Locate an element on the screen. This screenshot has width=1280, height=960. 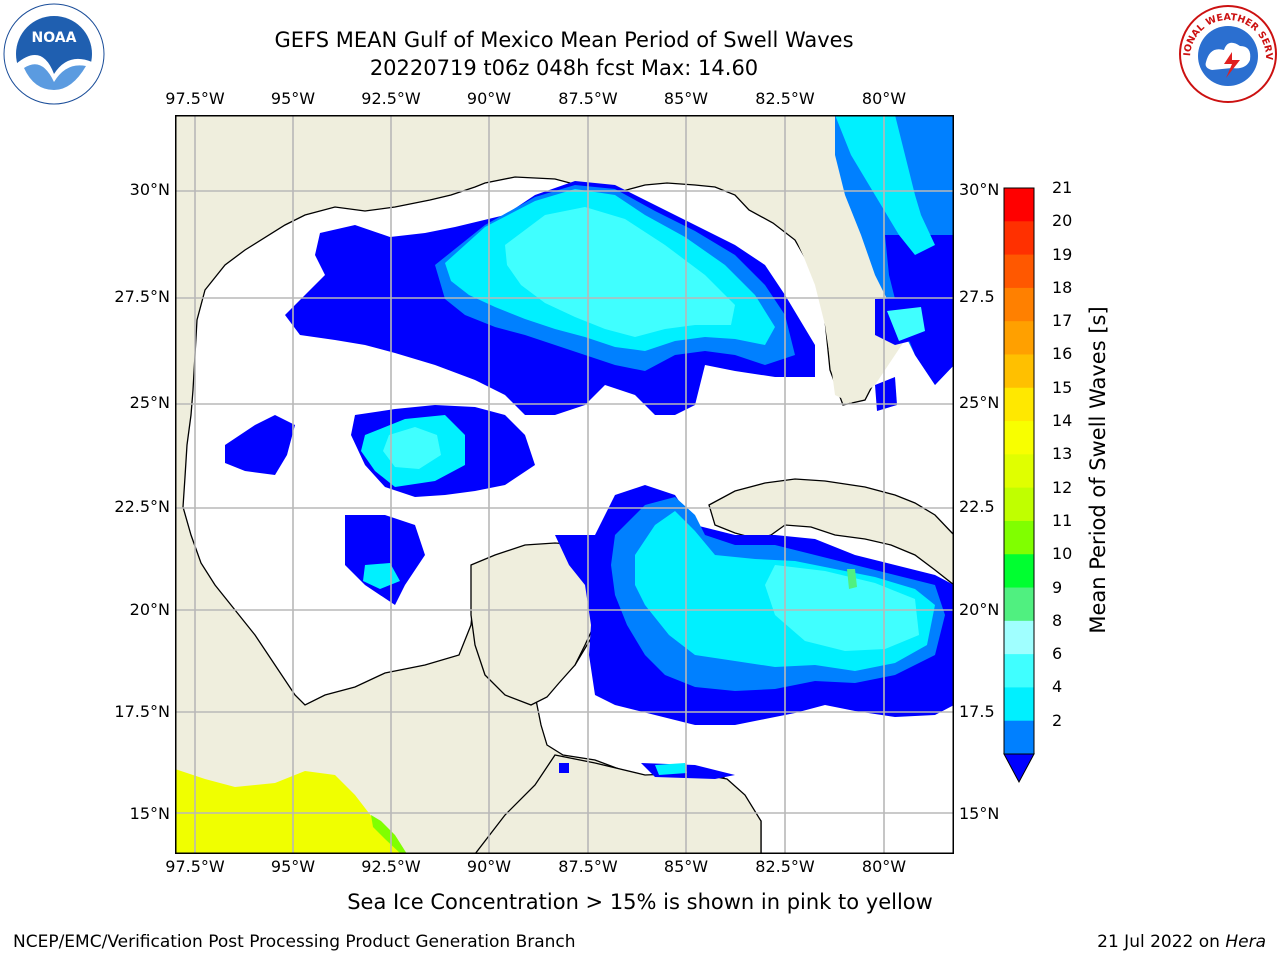
lat-tick-left: 15°N is located at coordinates (149, 813).